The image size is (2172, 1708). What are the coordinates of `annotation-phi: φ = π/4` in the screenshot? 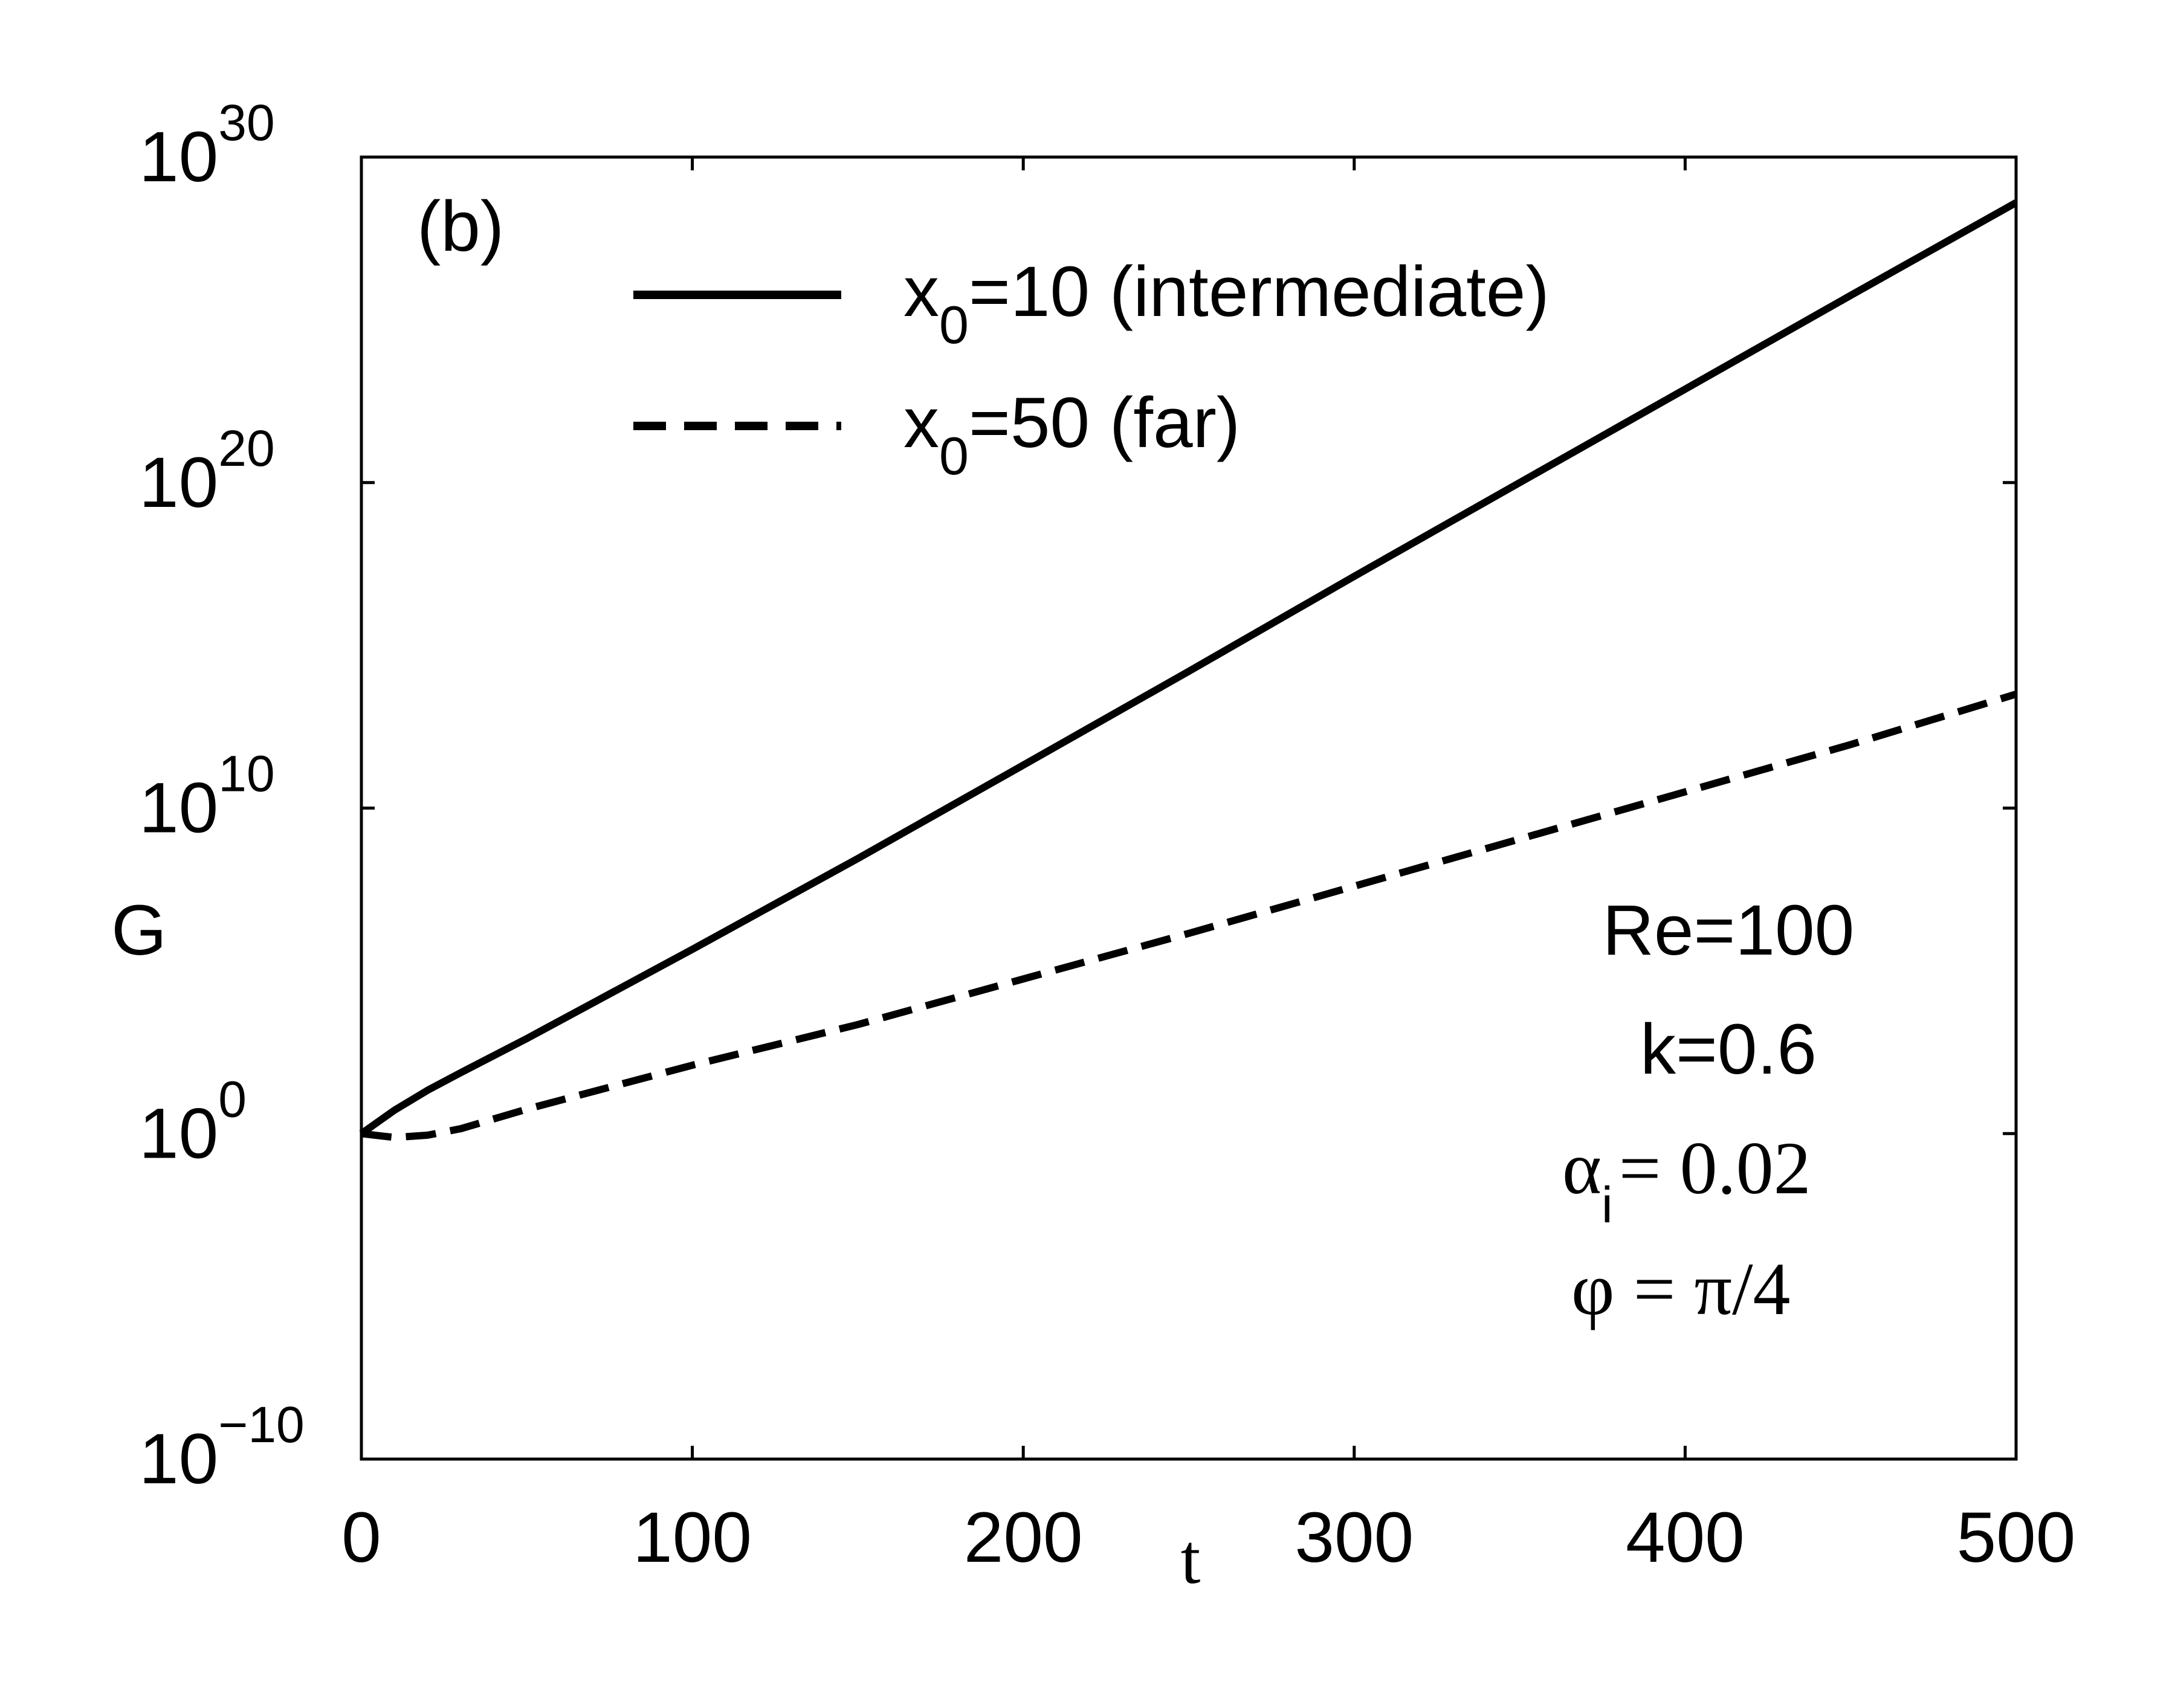 It's located at (1681, 1289).